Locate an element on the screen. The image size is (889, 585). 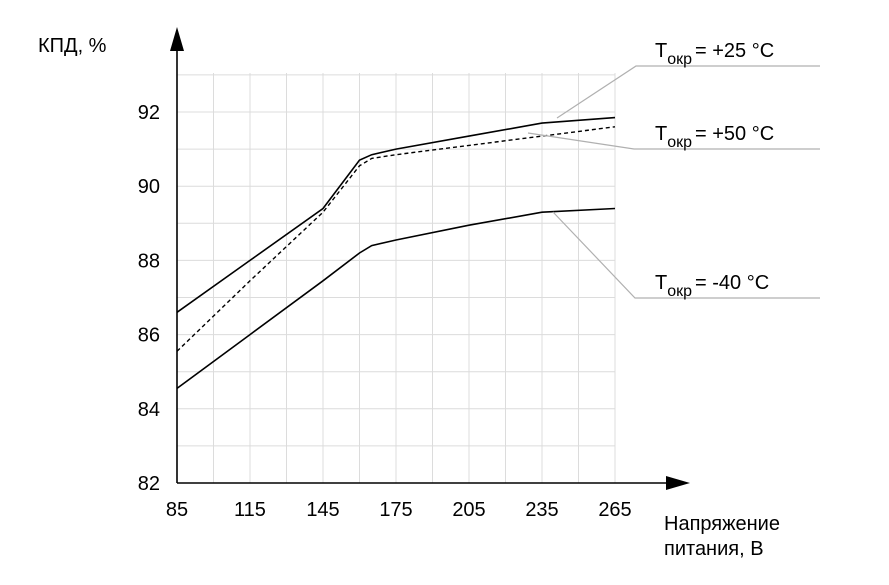
legend-label: Tокр = -40 °C is located at coordinates (712, 286).